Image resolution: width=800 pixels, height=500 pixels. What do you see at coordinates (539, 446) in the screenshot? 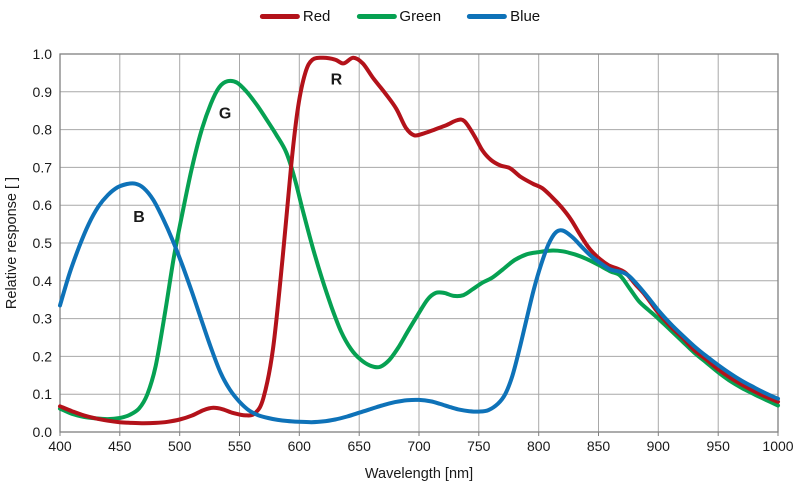
I see `x-tick-label: 800` at bounding box center [539, 446].